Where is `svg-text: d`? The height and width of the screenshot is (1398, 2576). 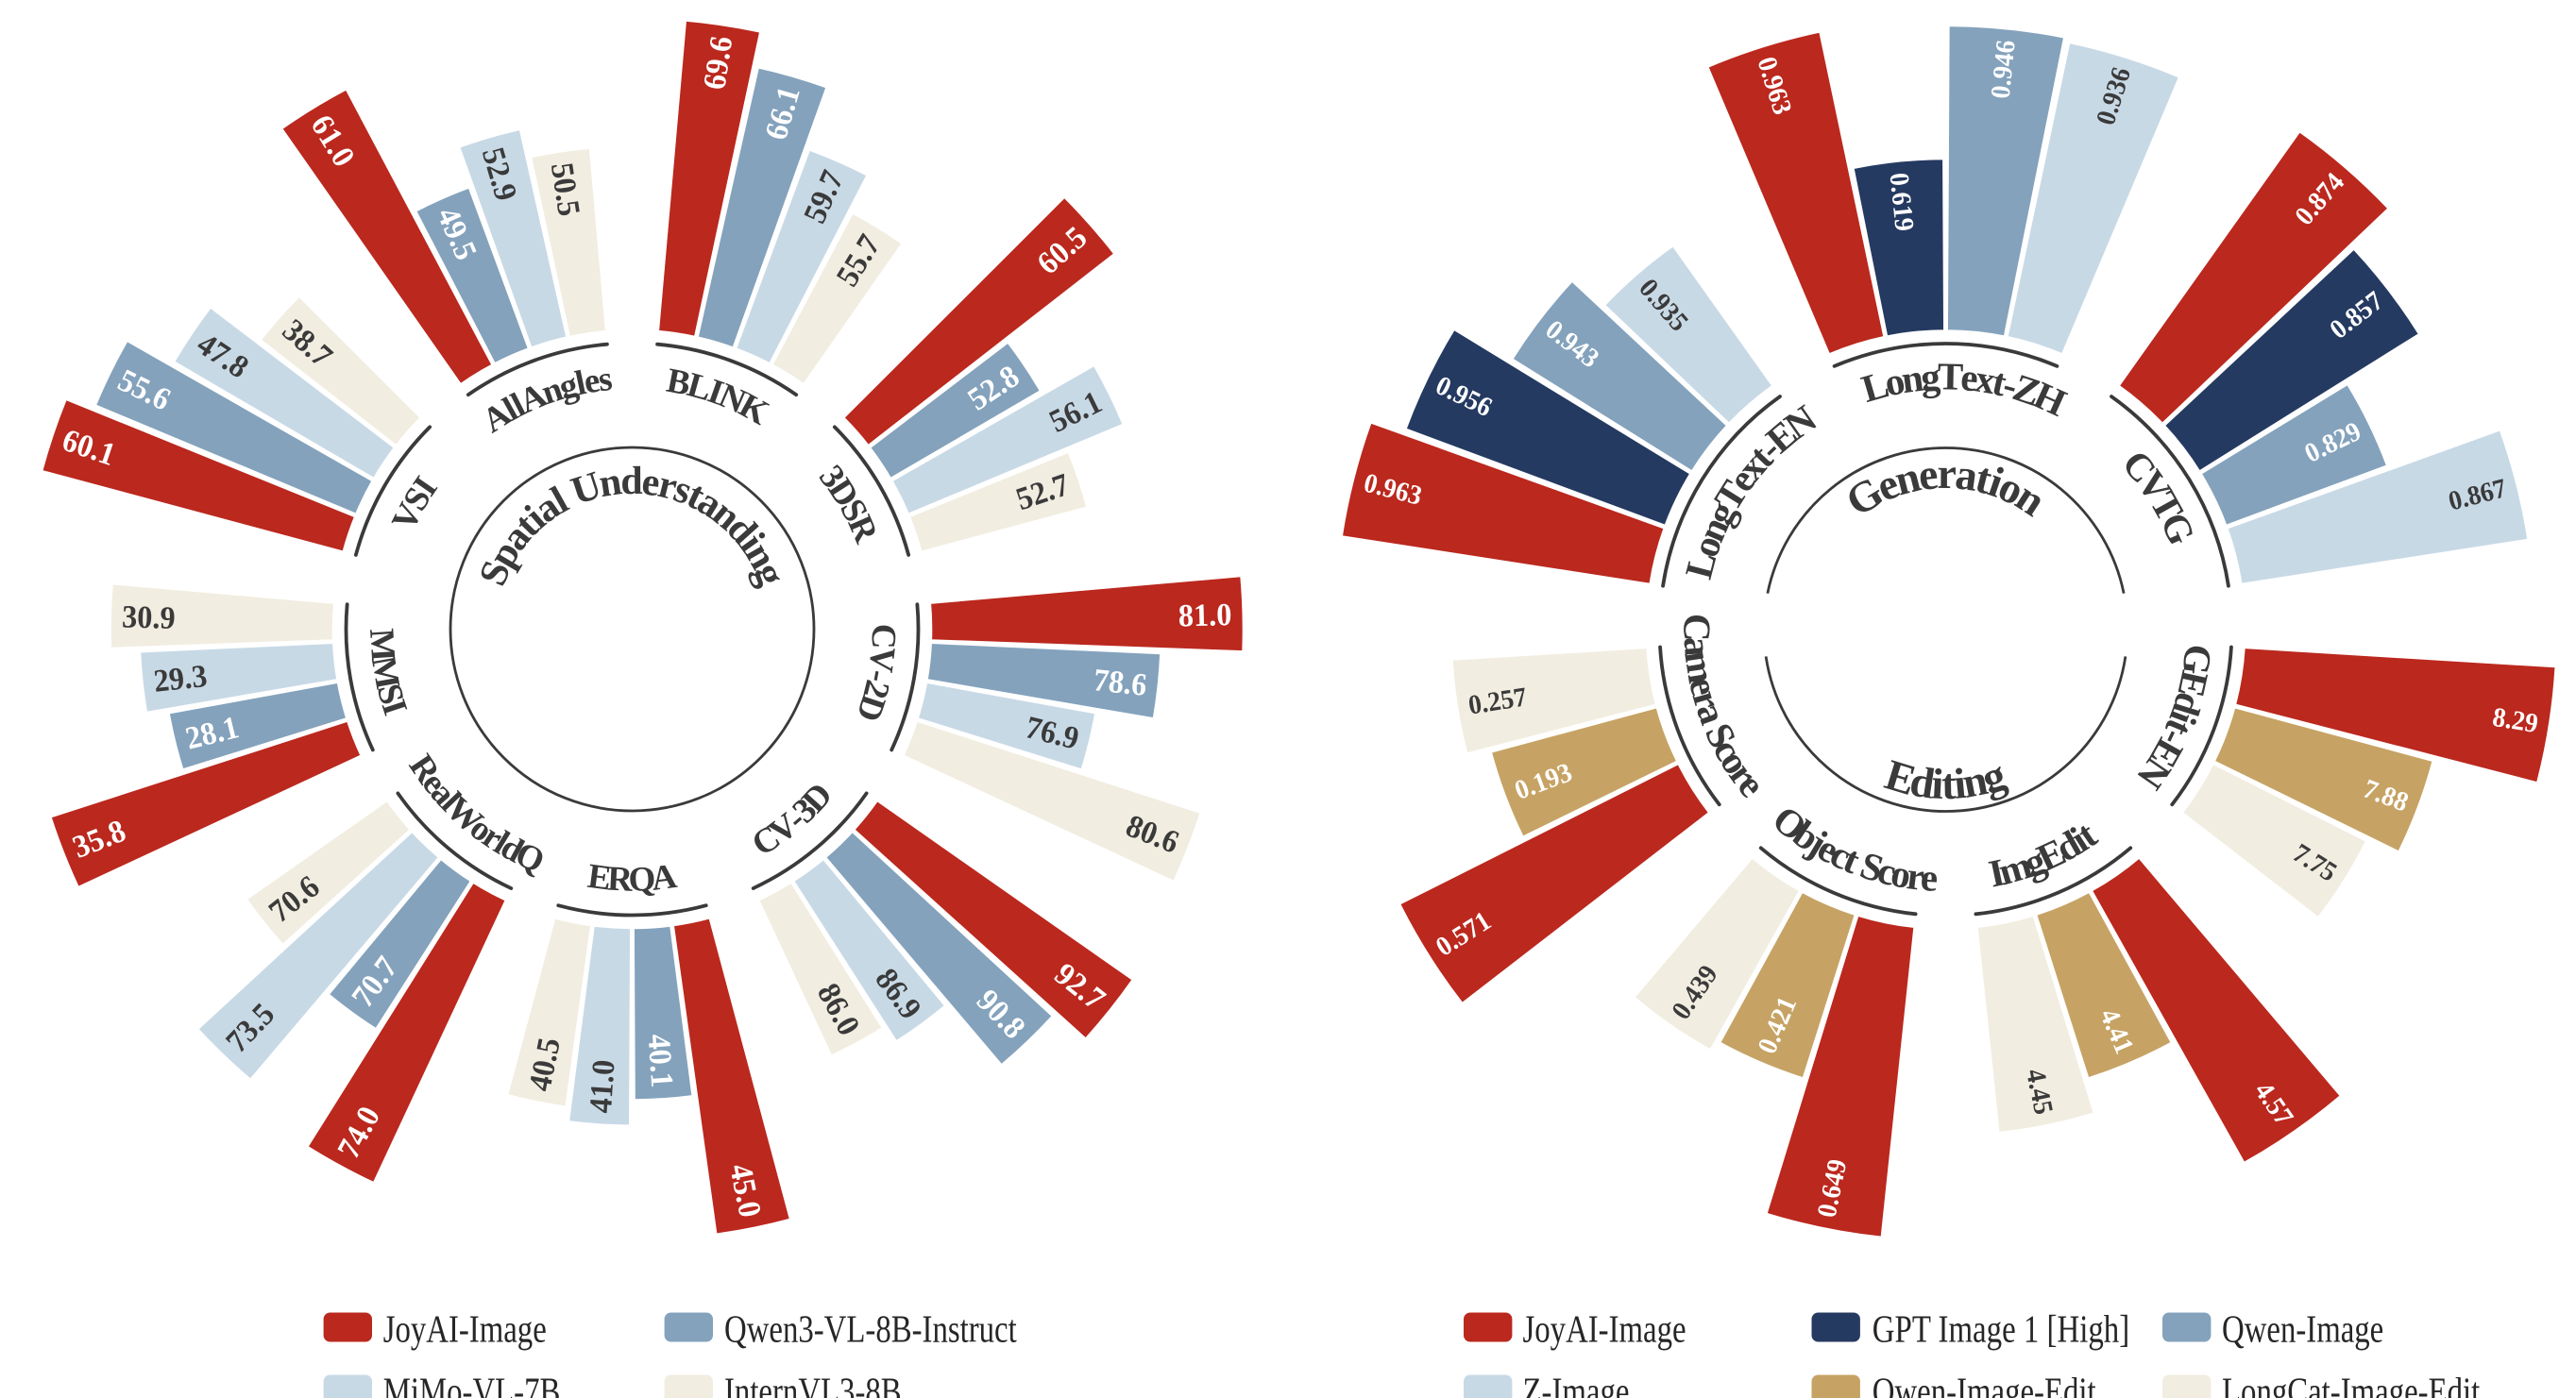 svg-text: d is located at coordinates (631, 481).